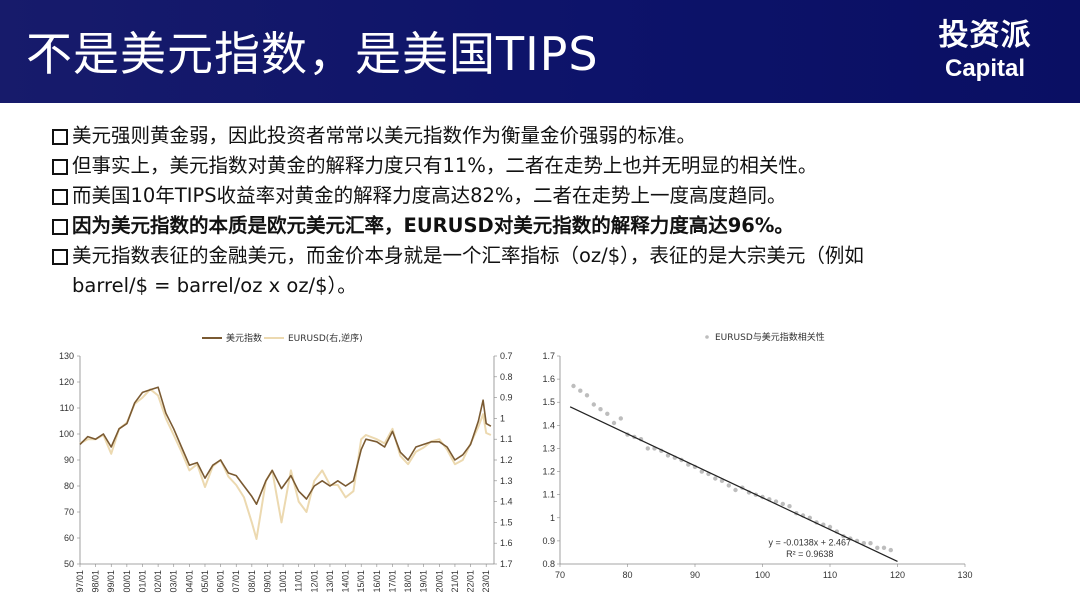 The width and height of the screenshot is (1080, 599). I want to click on x-tick-label: 97/01, so click(80, 581).